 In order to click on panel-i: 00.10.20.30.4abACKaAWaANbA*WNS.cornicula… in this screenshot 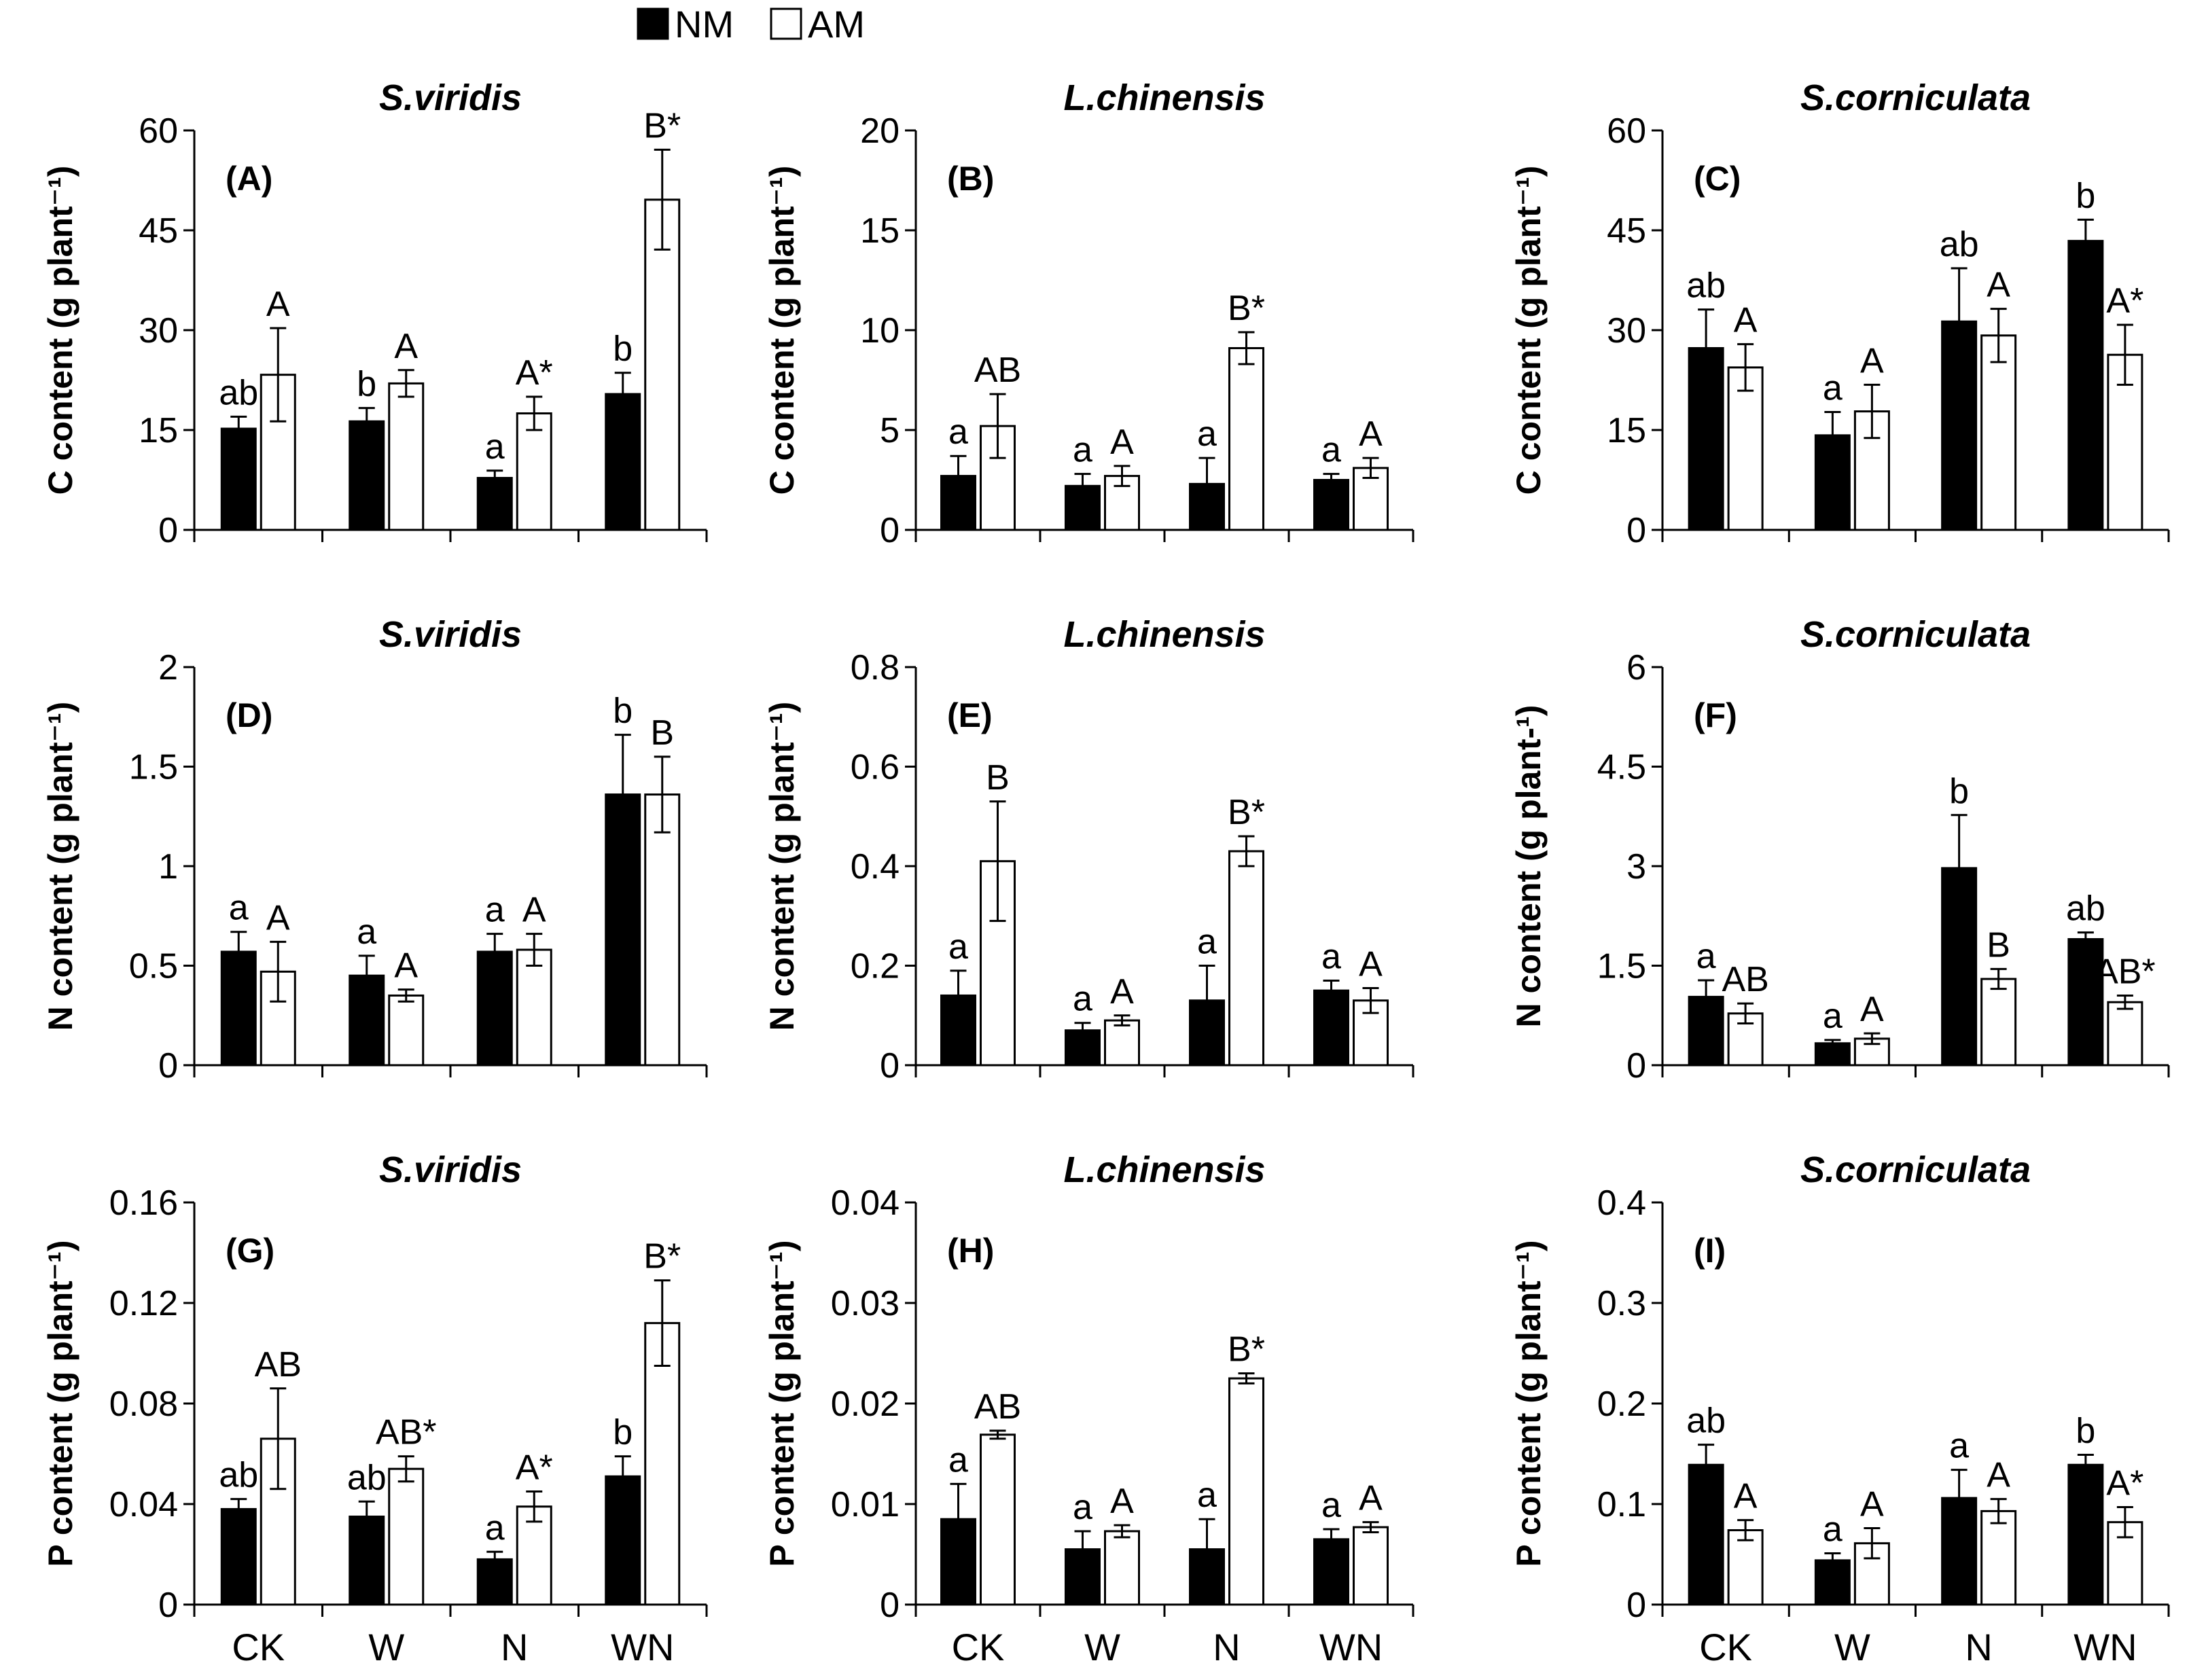, I will do `click(1840, 1408)`.